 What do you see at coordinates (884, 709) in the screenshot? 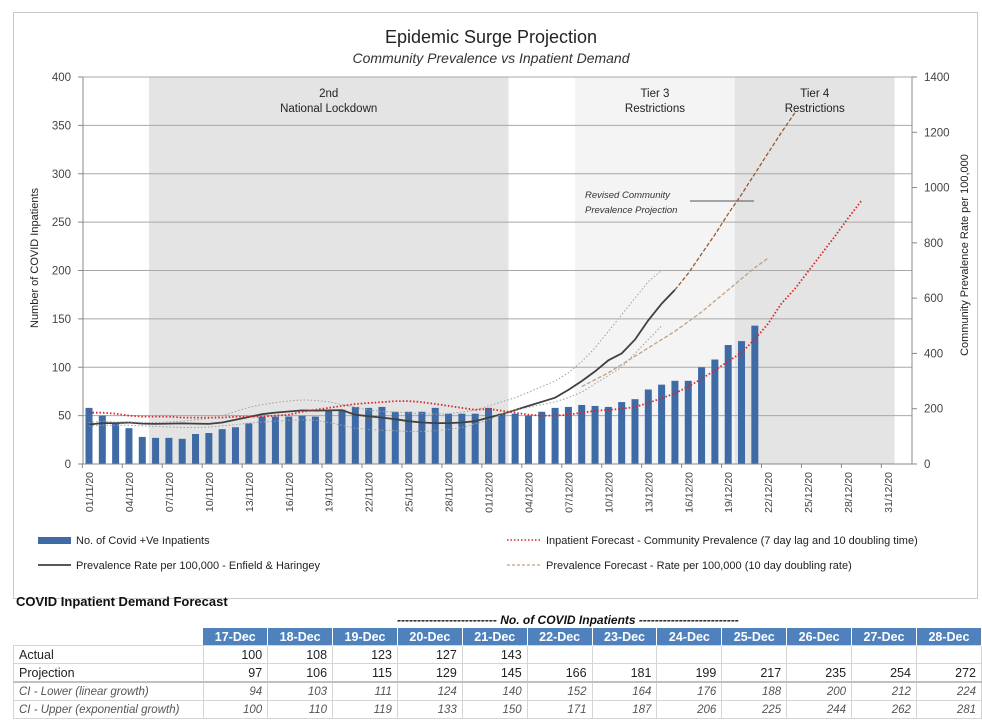
I see `table-cell: 262` at bounding box center [884, 709].